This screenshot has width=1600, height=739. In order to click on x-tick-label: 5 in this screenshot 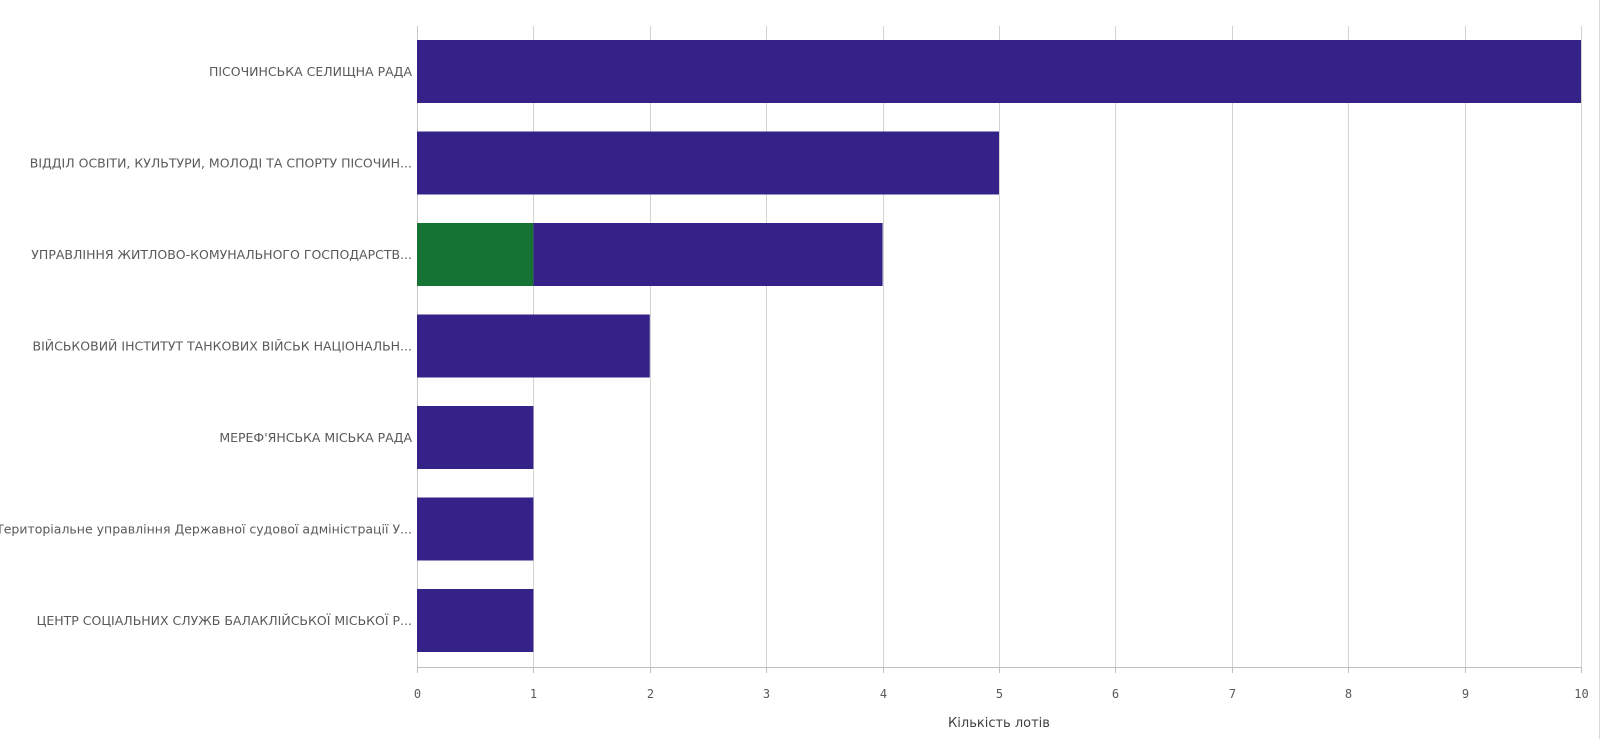, I will do `click(999, 694)`.